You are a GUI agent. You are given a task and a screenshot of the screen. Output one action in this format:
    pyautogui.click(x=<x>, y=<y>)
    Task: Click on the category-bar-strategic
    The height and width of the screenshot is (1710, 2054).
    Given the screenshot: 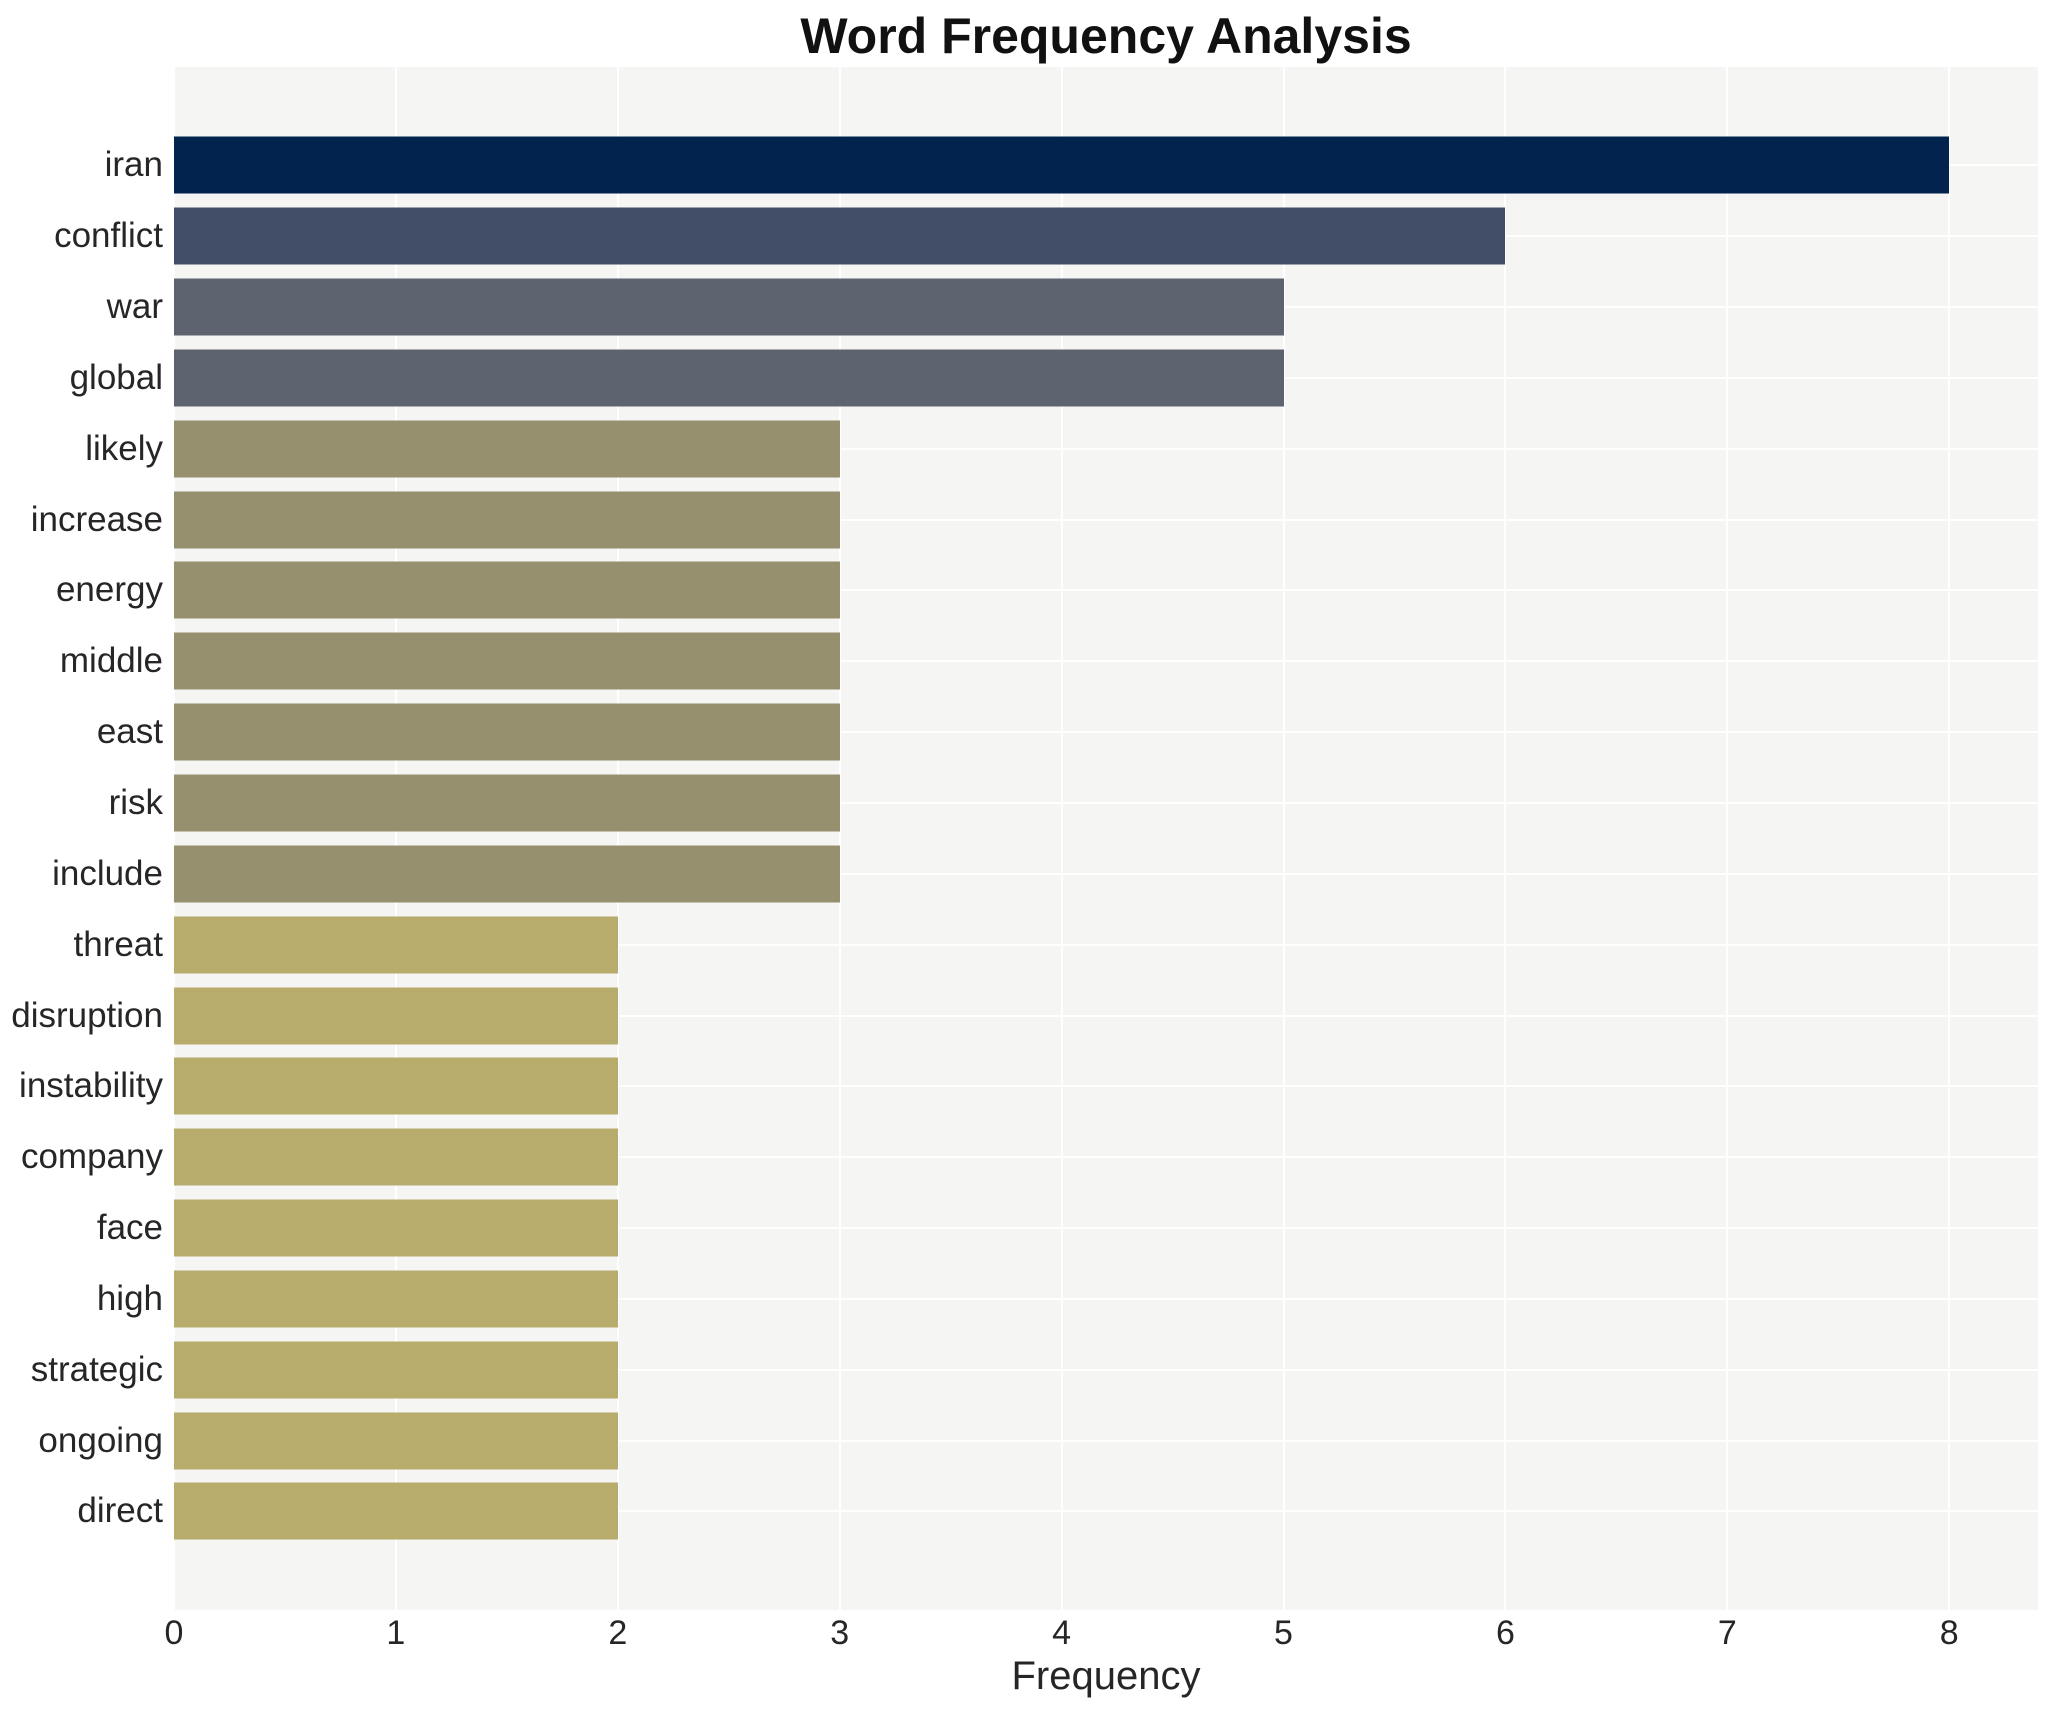 What is the action you would take?
    pyautogui.click(x=396, y=1370)
    